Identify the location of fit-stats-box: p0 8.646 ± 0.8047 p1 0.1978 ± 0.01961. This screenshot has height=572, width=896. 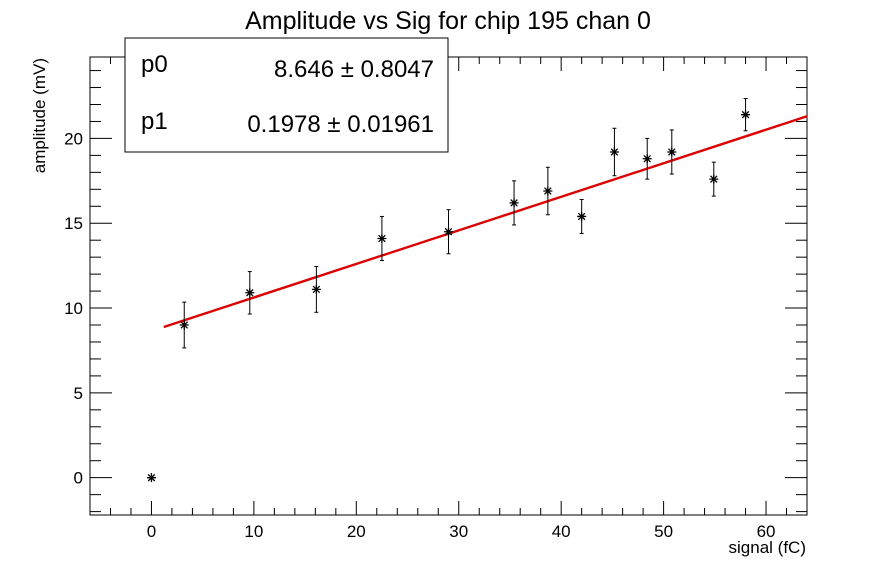
(286, 95).